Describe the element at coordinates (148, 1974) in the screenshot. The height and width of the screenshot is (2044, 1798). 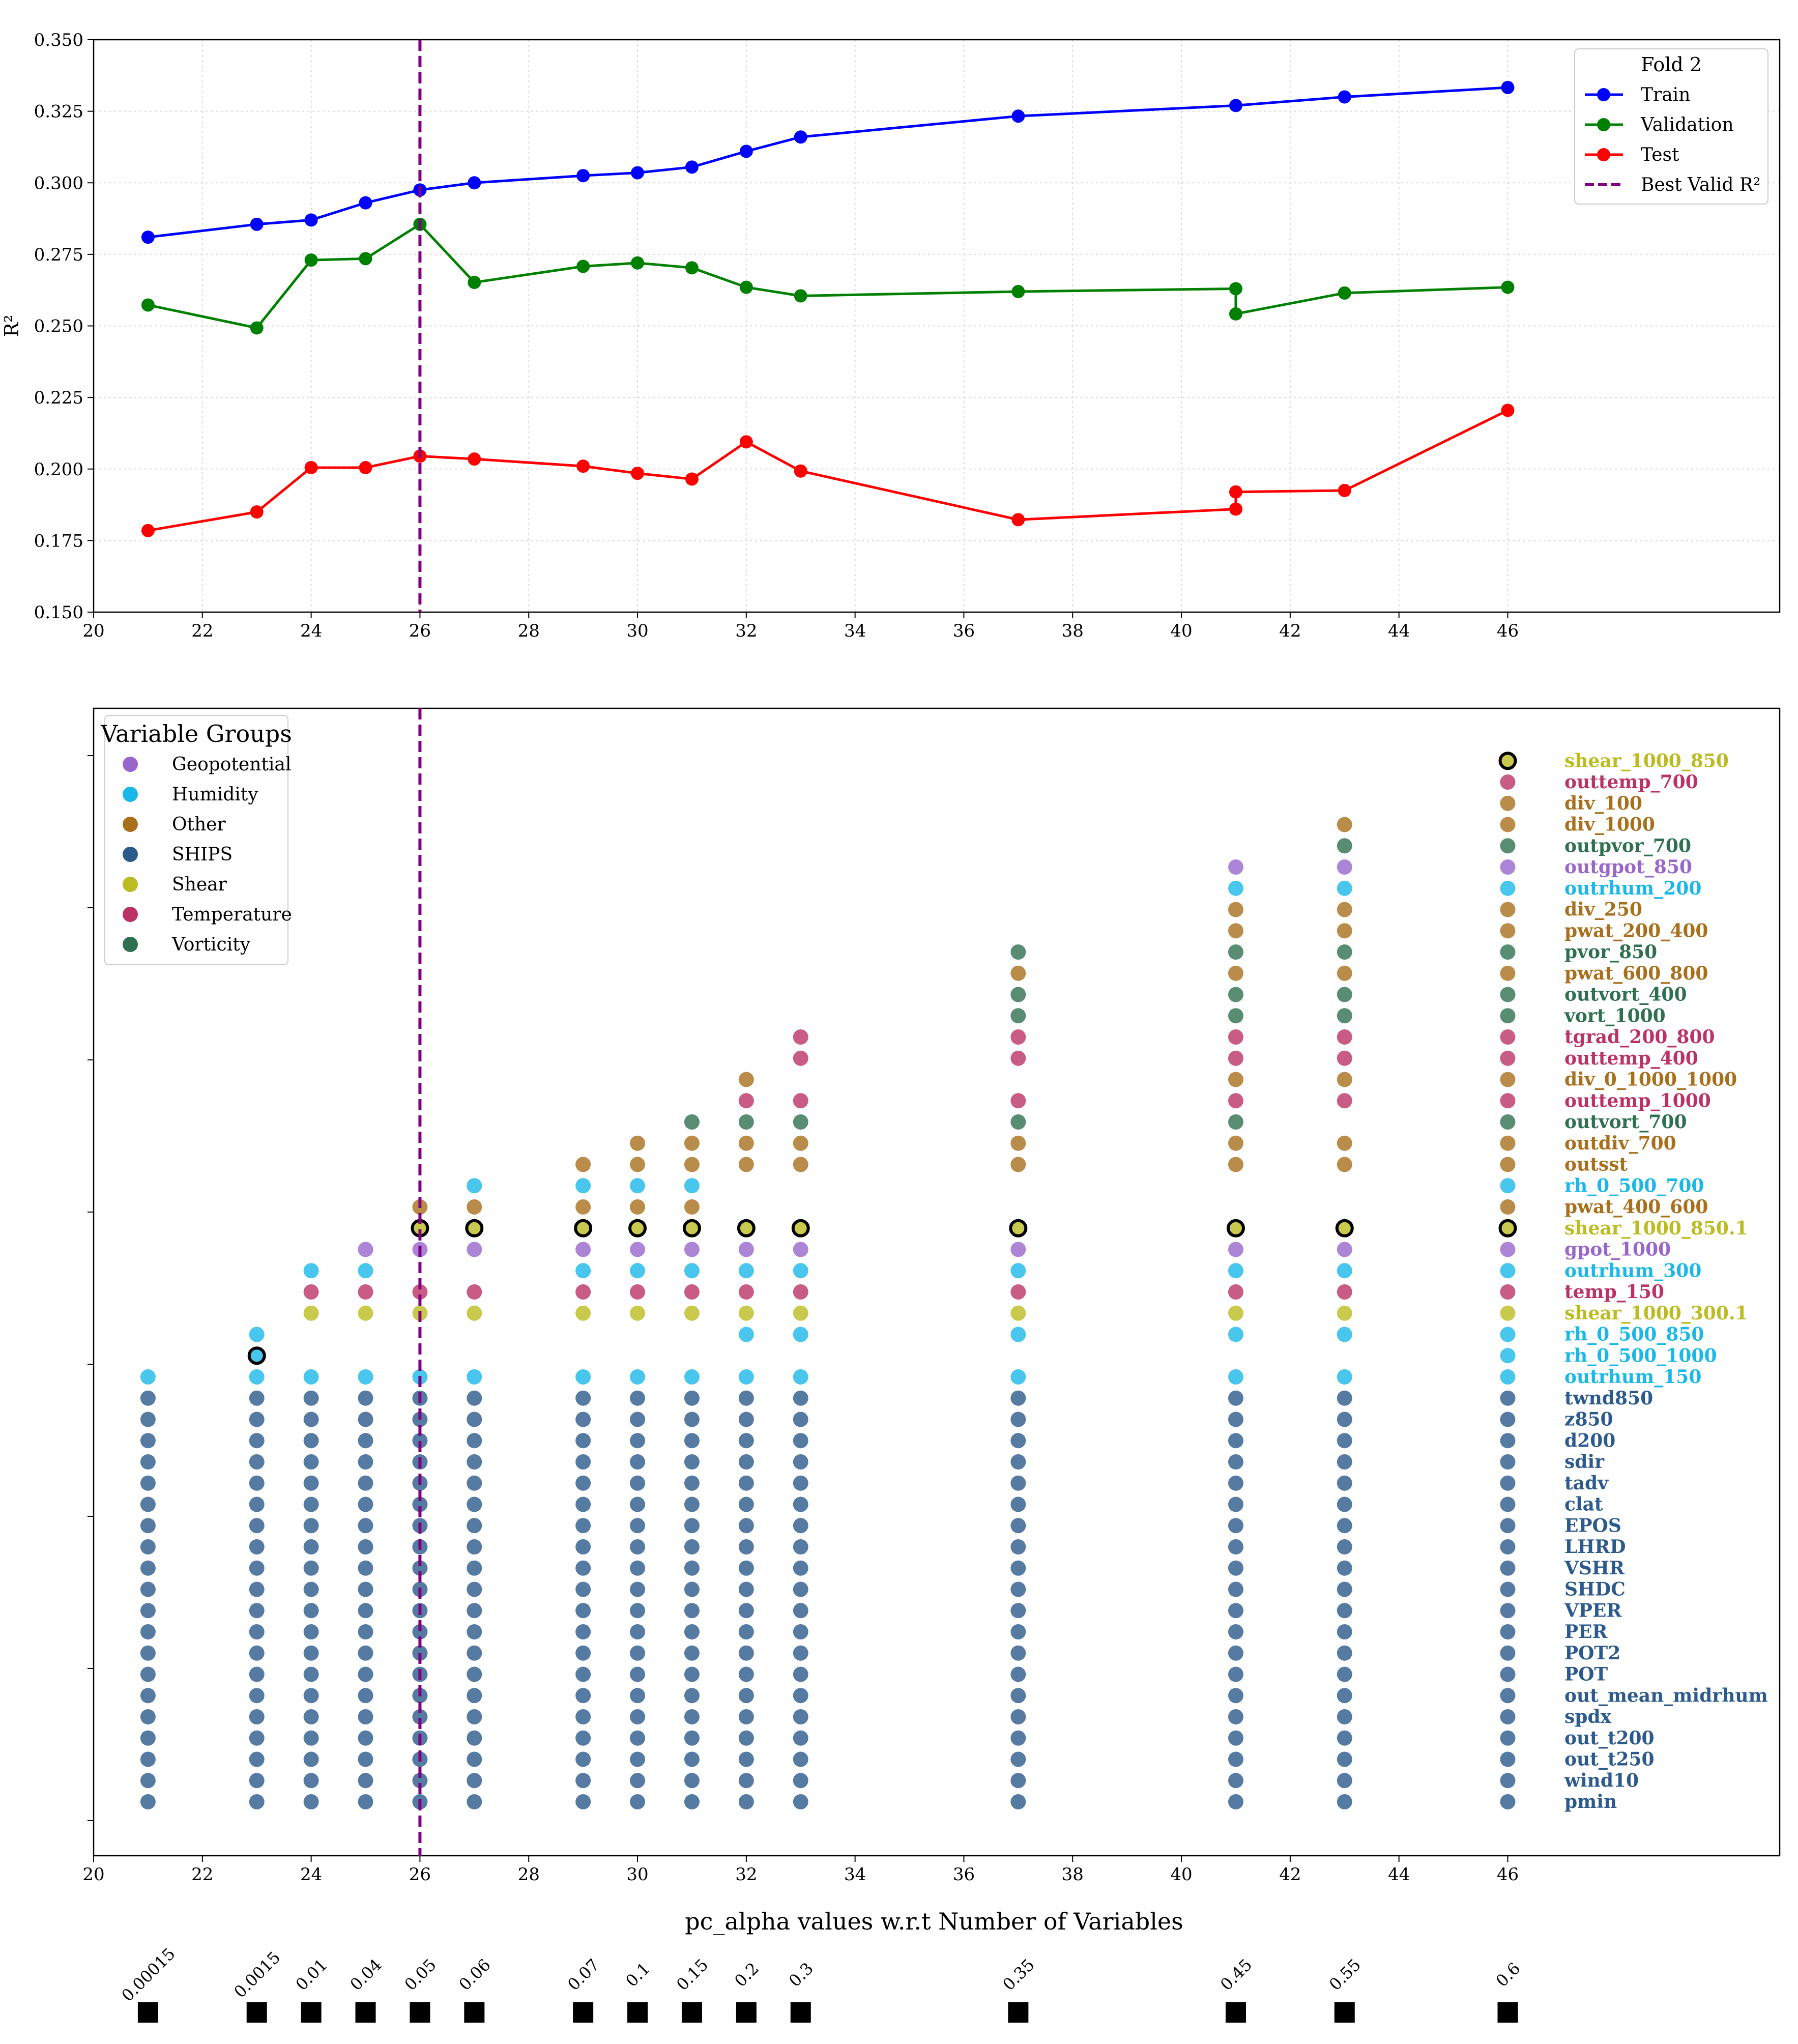
I see `alpha-label: 0.00015` at that location.